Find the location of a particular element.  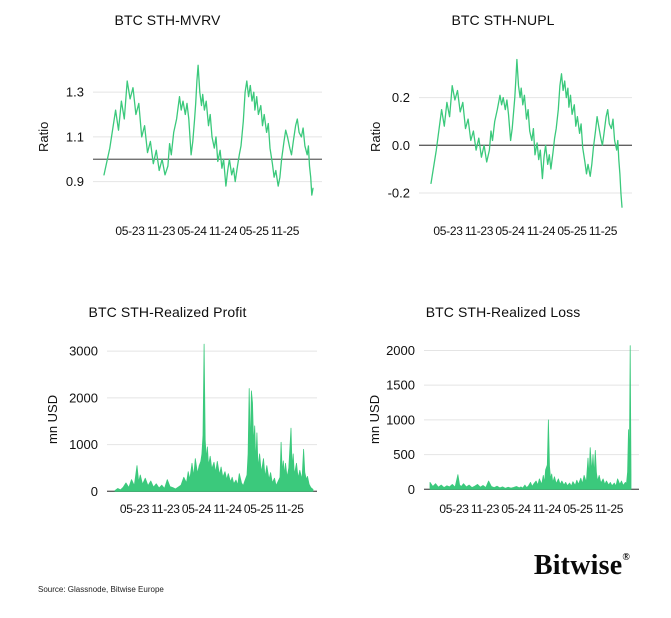

plot-area: 0 500 1000 1500 2000 is located at coordinates (512, 420).